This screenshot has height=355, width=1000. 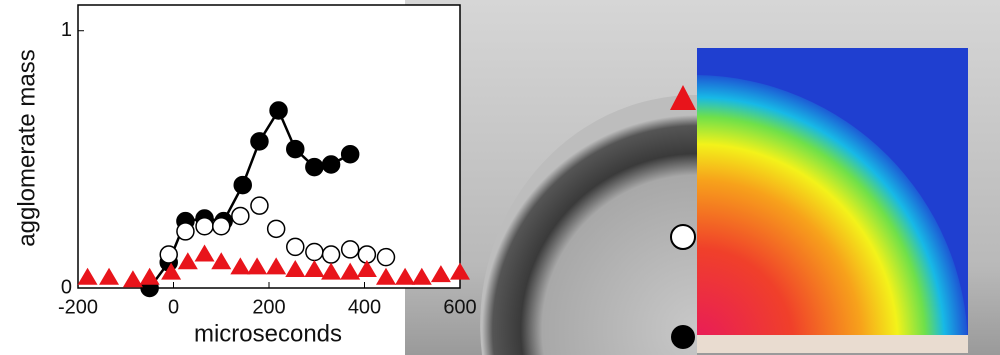 What do you see at coordinates (78, 307) in the screenshot?
I see `x-tick-label: -200` at bounding box center [78, 307].